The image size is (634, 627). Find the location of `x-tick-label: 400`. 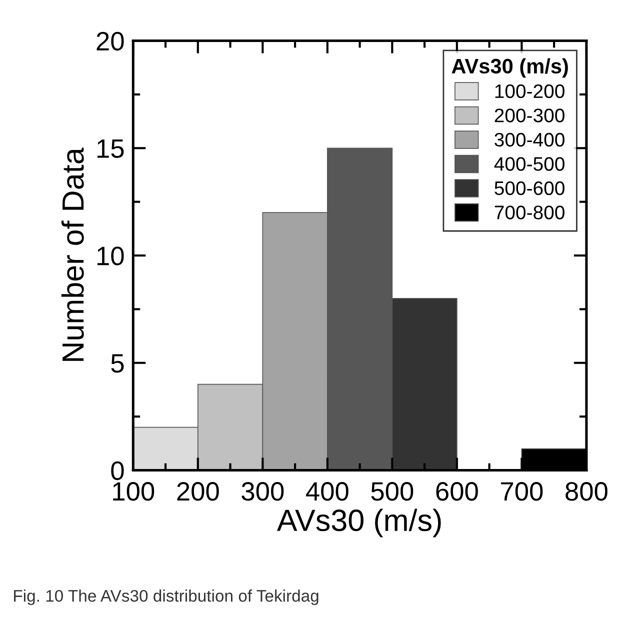

x-tick-label: 400 is located at coordinates (327, 491).